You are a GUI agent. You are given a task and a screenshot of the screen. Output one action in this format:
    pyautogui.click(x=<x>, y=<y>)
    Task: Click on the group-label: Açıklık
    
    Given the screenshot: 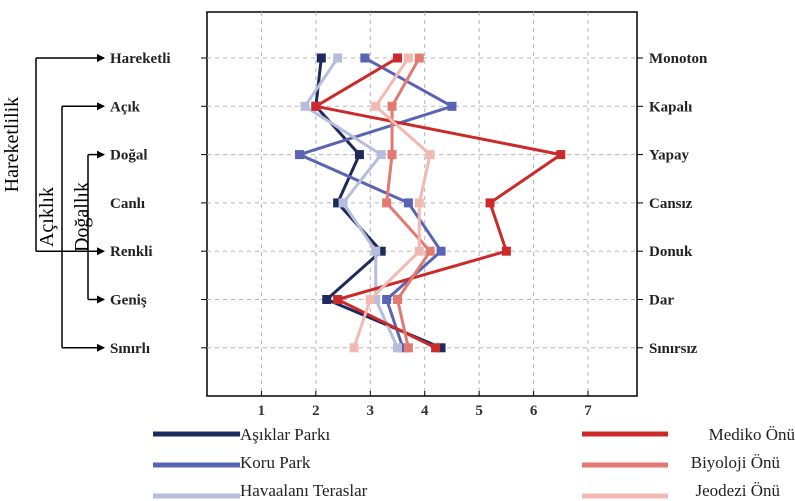 What is the action you would take?
    pyautogui.click(x=47, y=217)
    